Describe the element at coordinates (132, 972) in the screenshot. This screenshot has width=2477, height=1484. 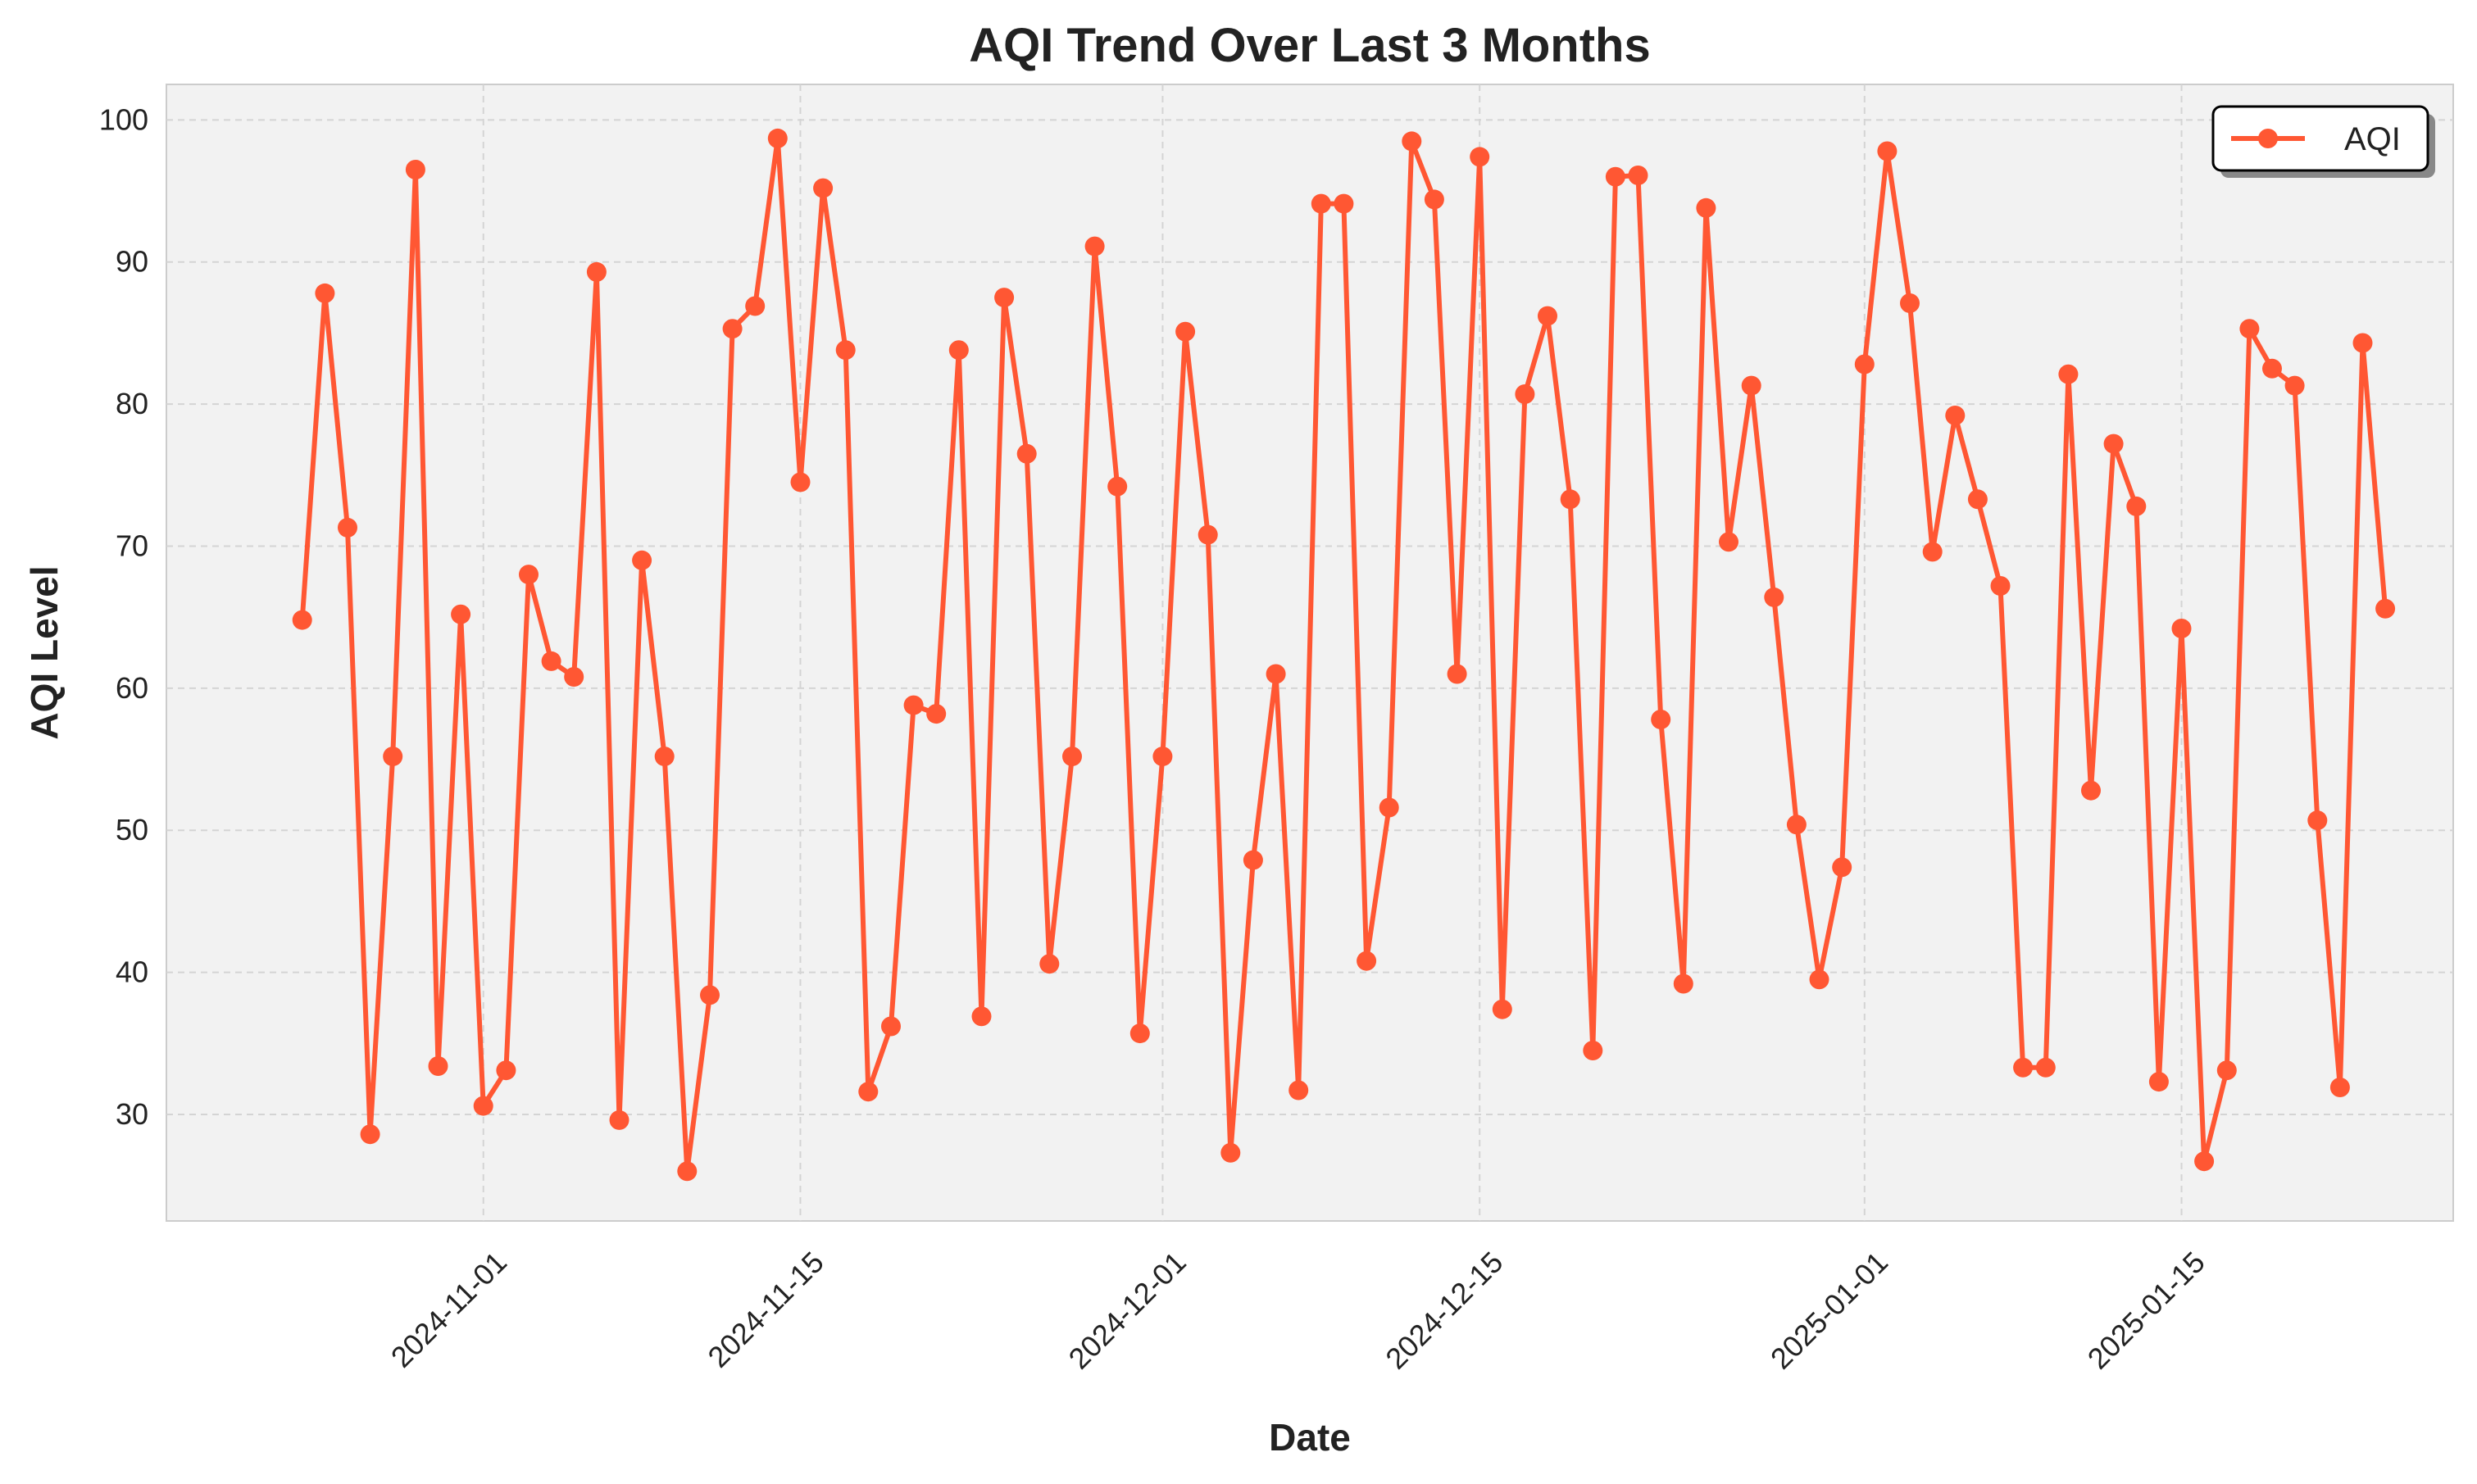
I see `y-tick-label: 40` at that location.